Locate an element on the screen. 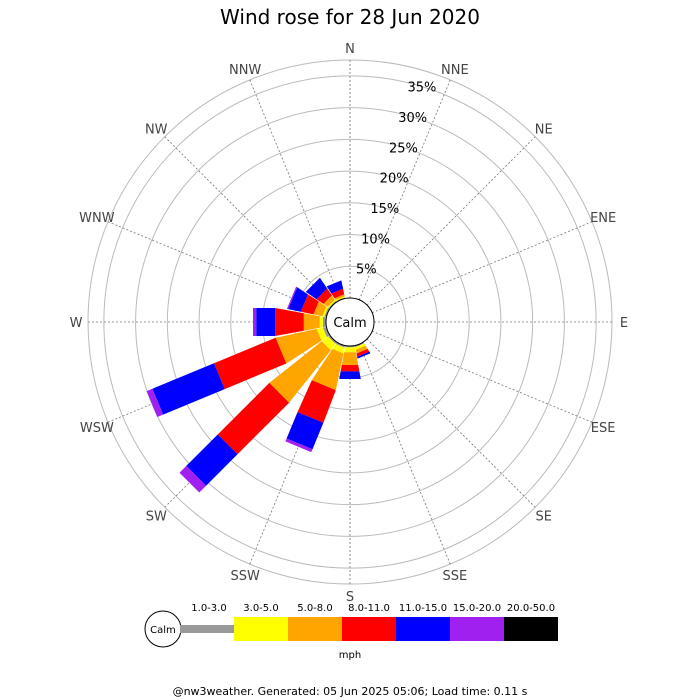 Image resolution: width=700 pixels, height=700 pixels. direction-label-ene: ENE is located at coordinates (603, 218).